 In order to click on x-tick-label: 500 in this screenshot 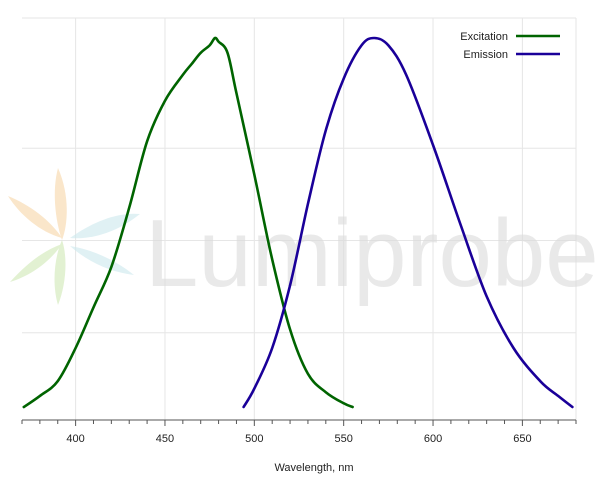, I will do `click(254, 439)`.